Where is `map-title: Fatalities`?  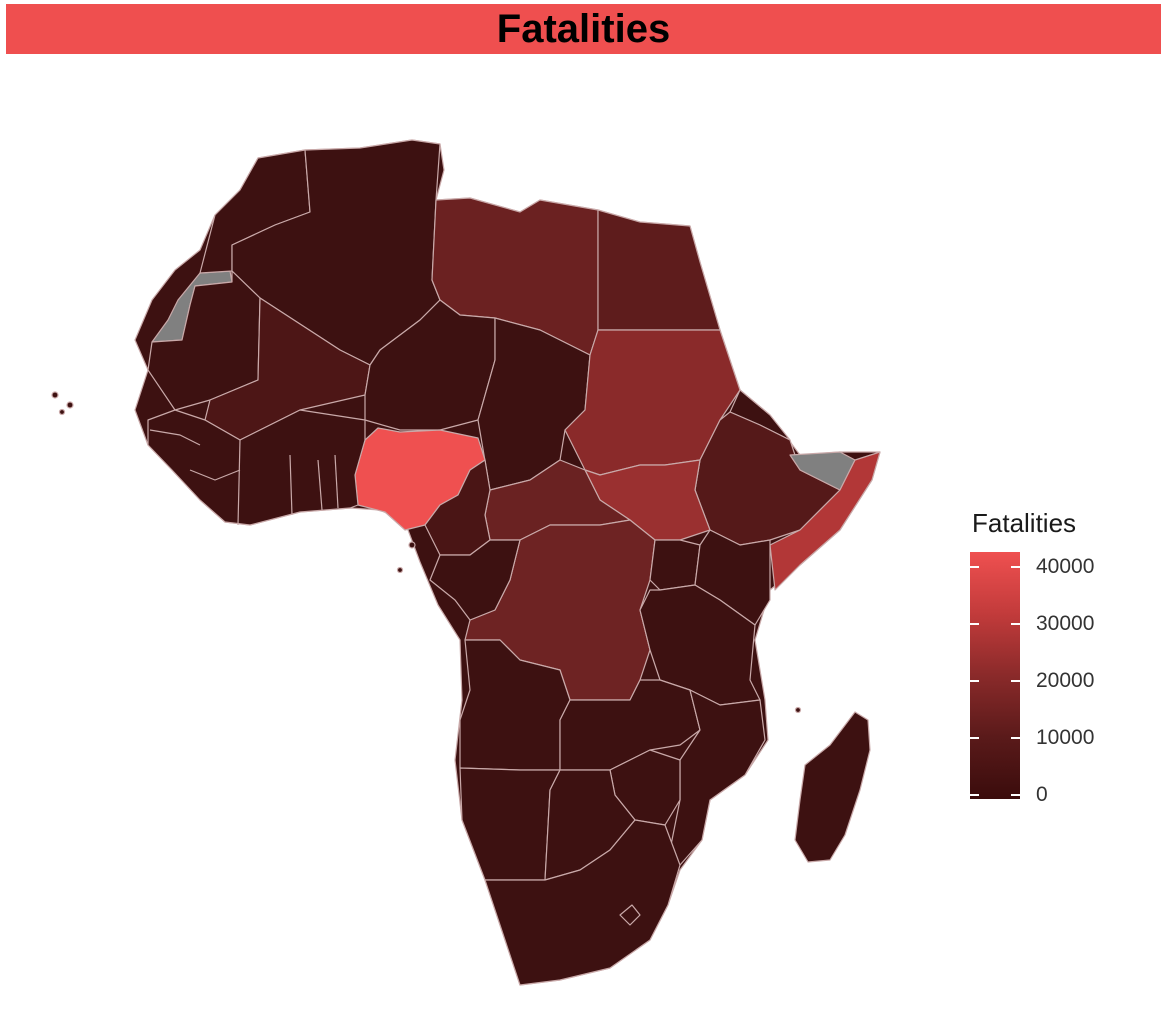
map-title: Fatalities is located at coordinates (583, 28).